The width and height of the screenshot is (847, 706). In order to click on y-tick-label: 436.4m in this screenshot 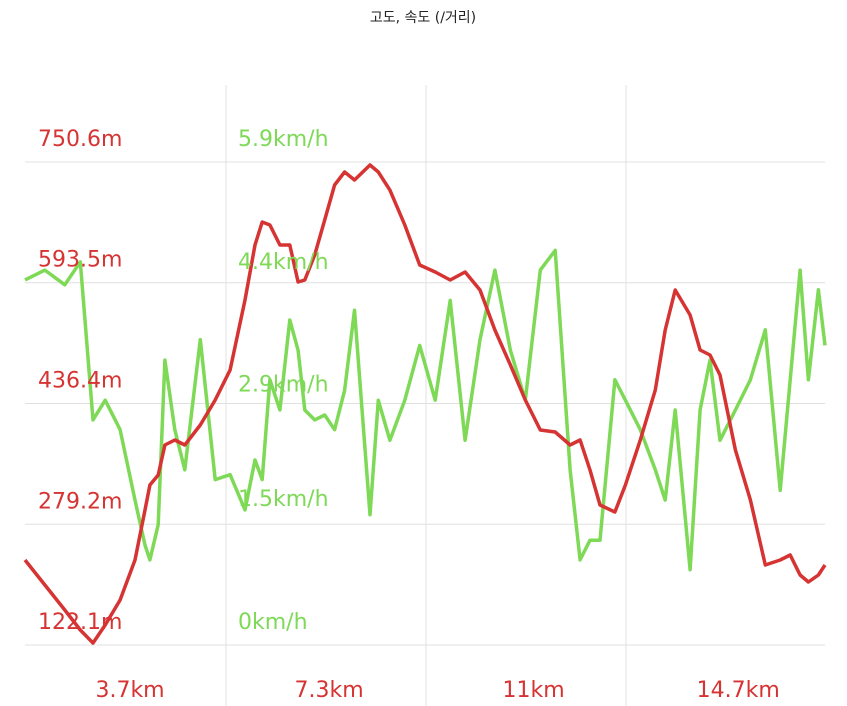, I will do `click(80, 380)`.